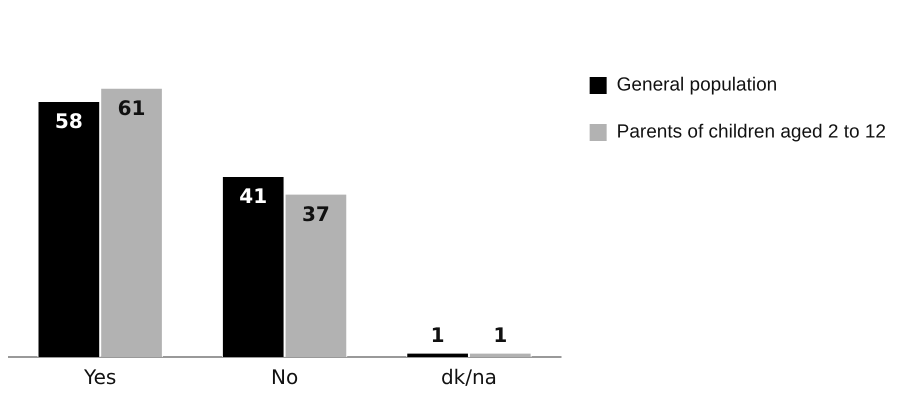  Describe the element at coordinates (68, 121) in the screenshot. I see `data-label: 58` at that location.